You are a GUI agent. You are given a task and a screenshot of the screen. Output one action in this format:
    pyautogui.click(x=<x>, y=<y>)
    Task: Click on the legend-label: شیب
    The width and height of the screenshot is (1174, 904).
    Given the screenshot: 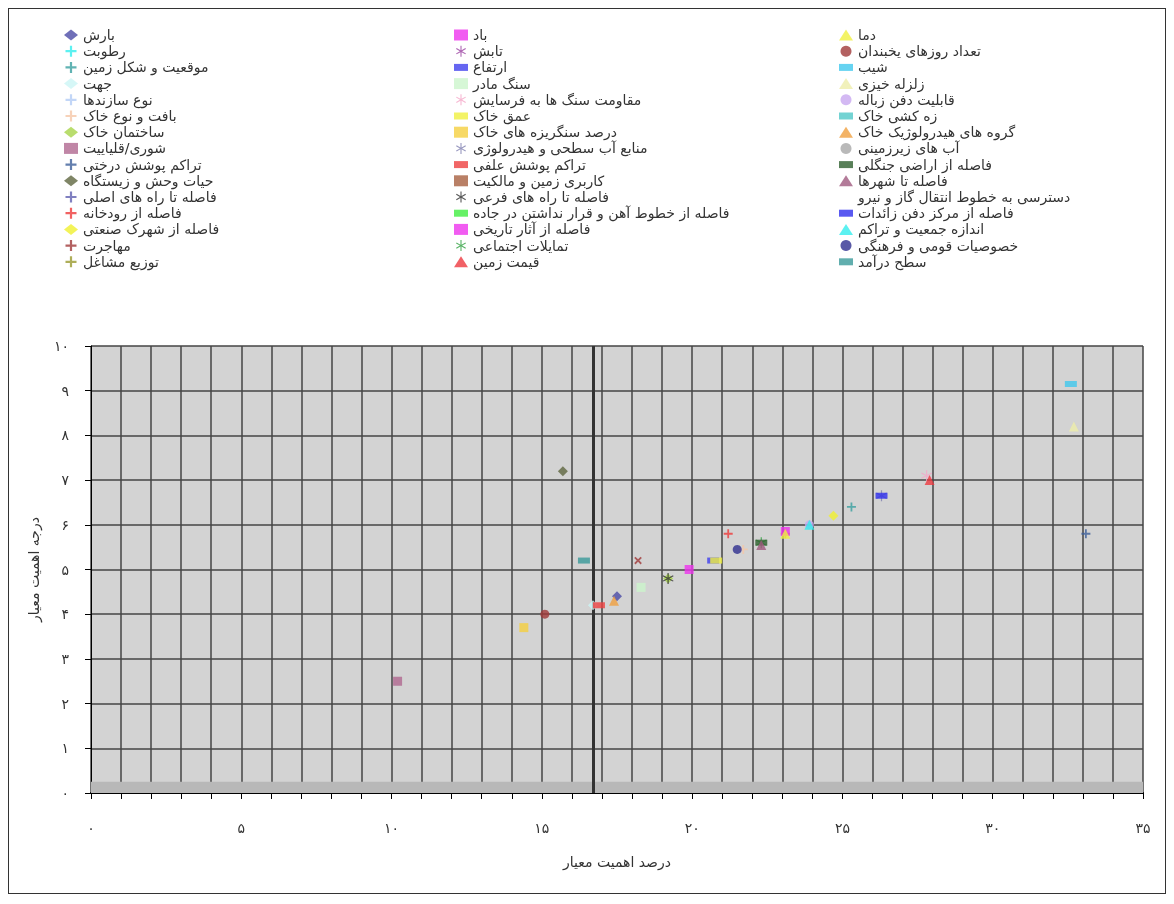 What is the action you would take?
    pyautogui.click(x=873, y=67)
    